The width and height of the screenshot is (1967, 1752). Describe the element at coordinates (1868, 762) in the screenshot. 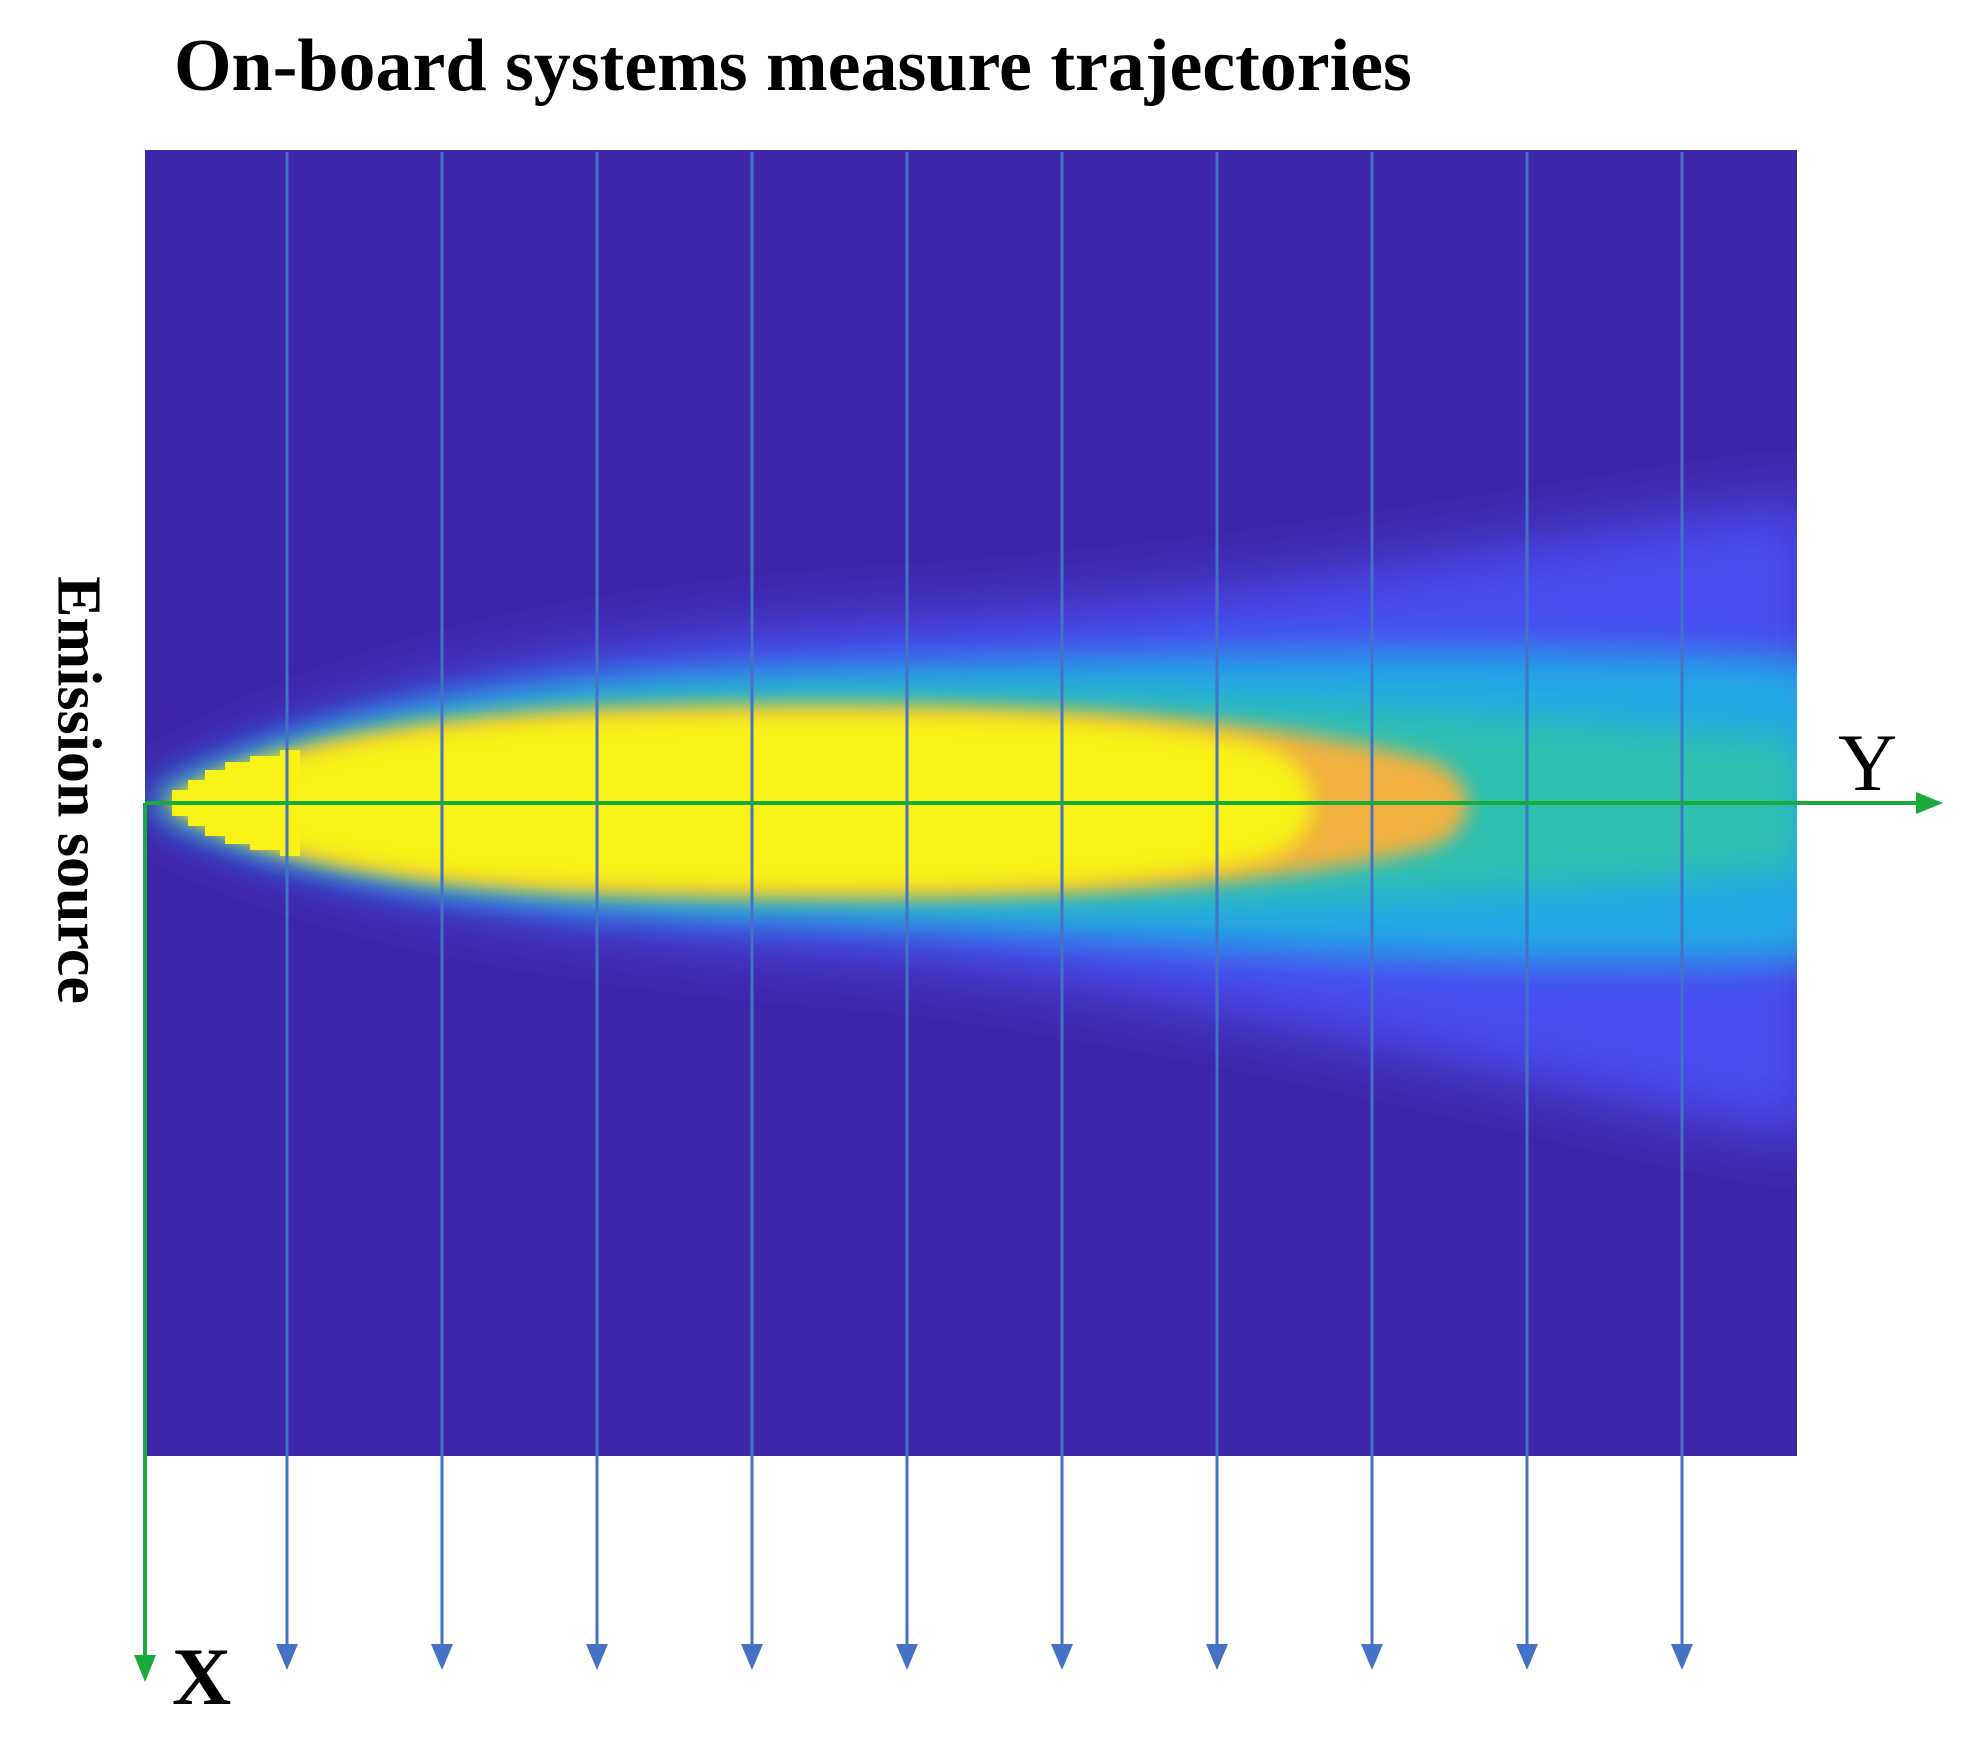

I see `y-axis-label: Y` at that location.